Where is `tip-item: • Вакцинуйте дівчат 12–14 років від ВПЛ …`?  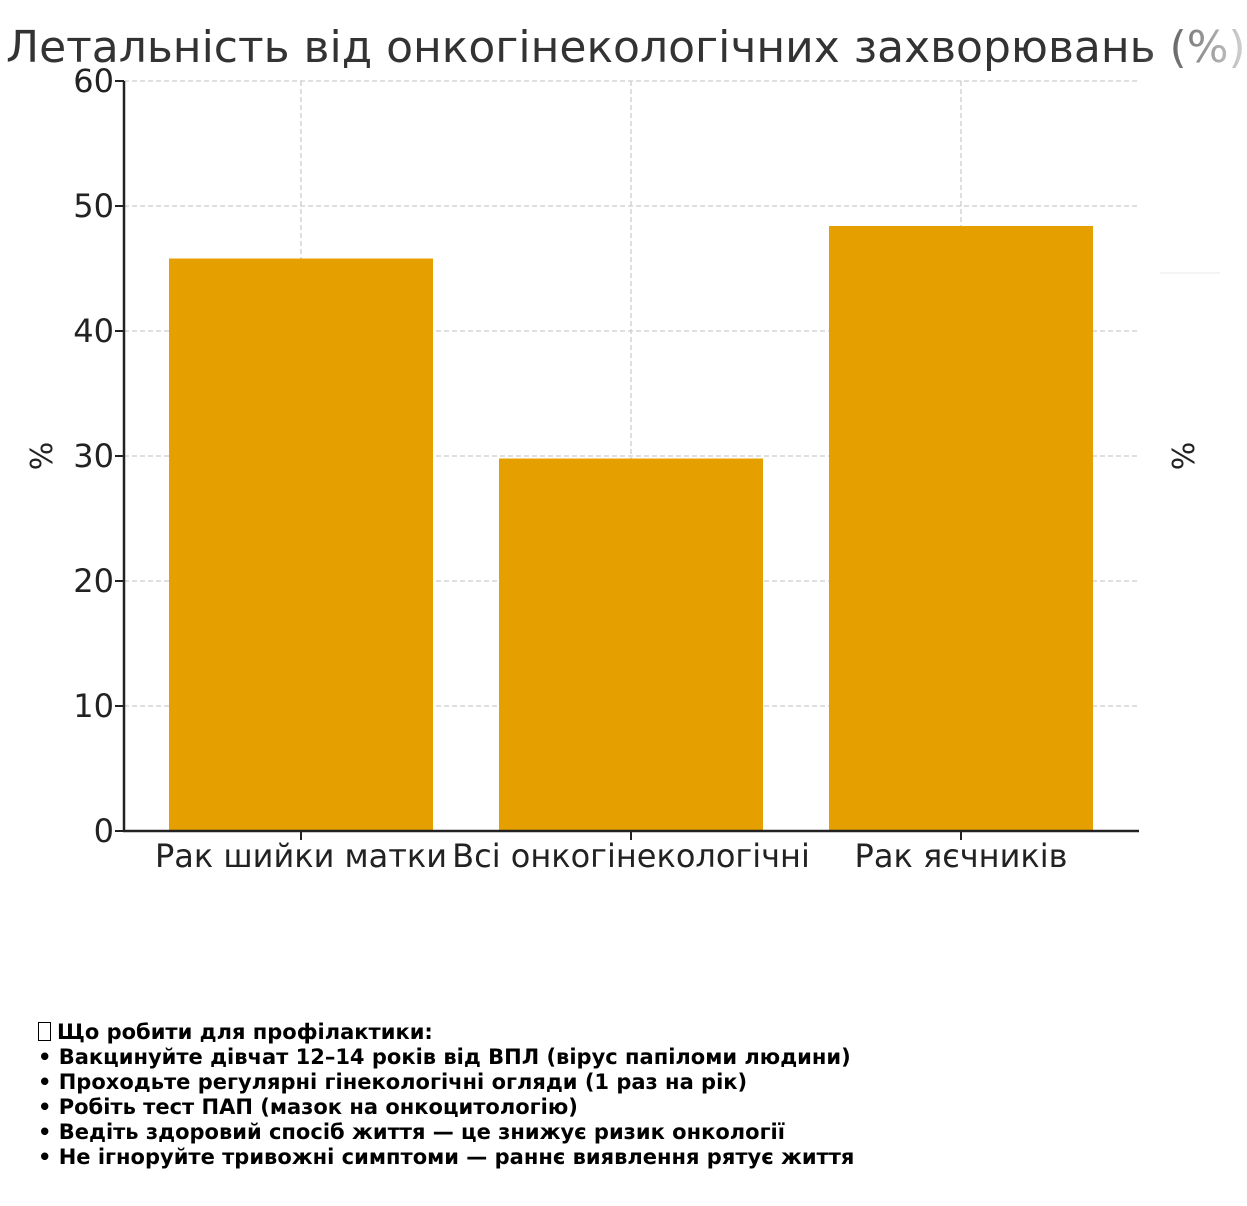 tip-item: • Вакцинуйте дівчат 12–14 років від ВПЛ … is located at coordinates (444, 1057).